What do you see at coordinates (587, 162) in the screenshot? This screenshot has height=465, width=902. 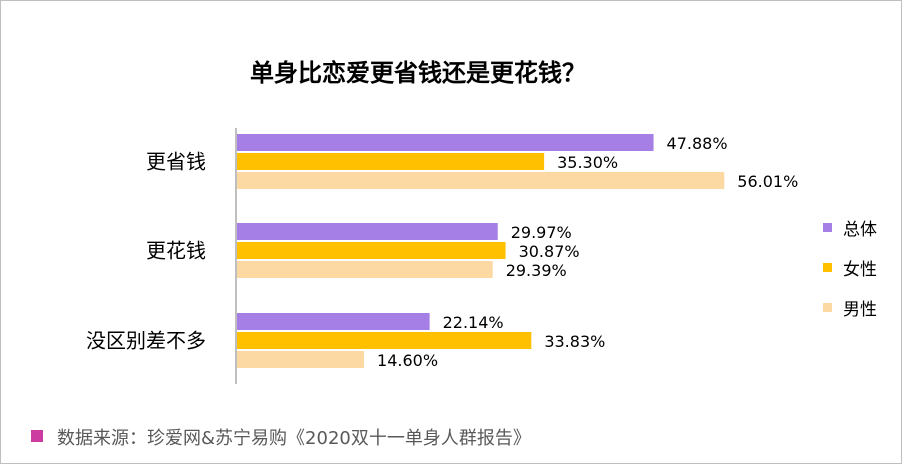 I see `data-label: 35.30%` at bounding box center [587, 162].